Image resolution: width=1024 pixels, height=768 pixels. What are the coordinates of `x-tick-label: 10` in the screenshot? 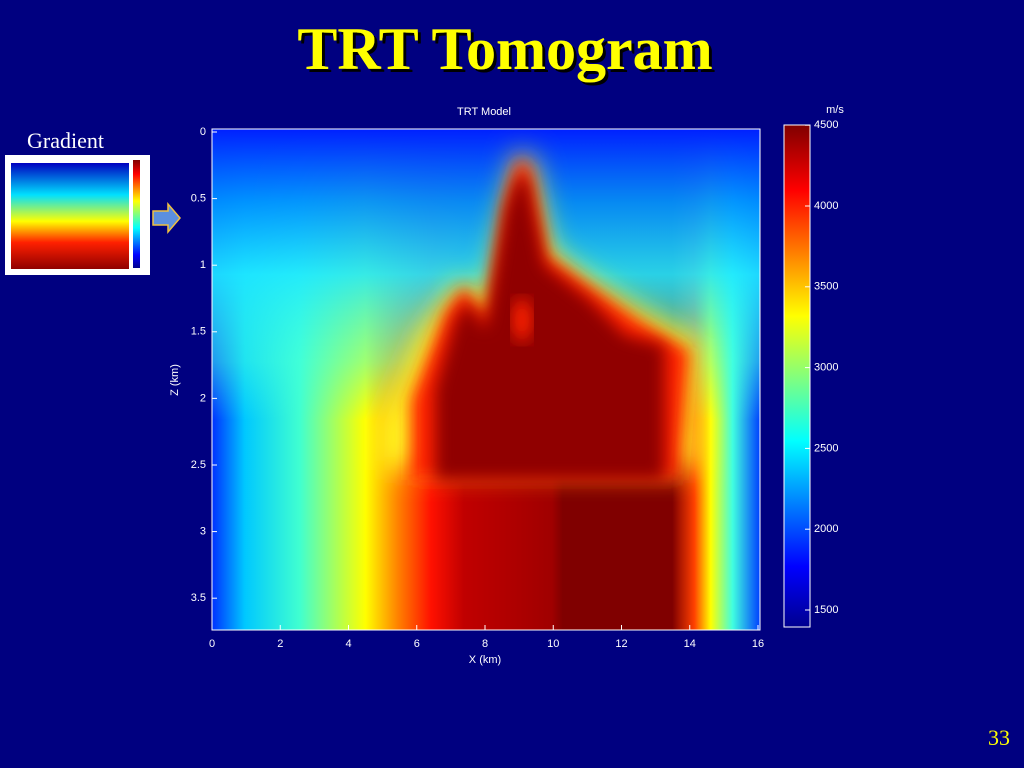 It's located at (553, 644).